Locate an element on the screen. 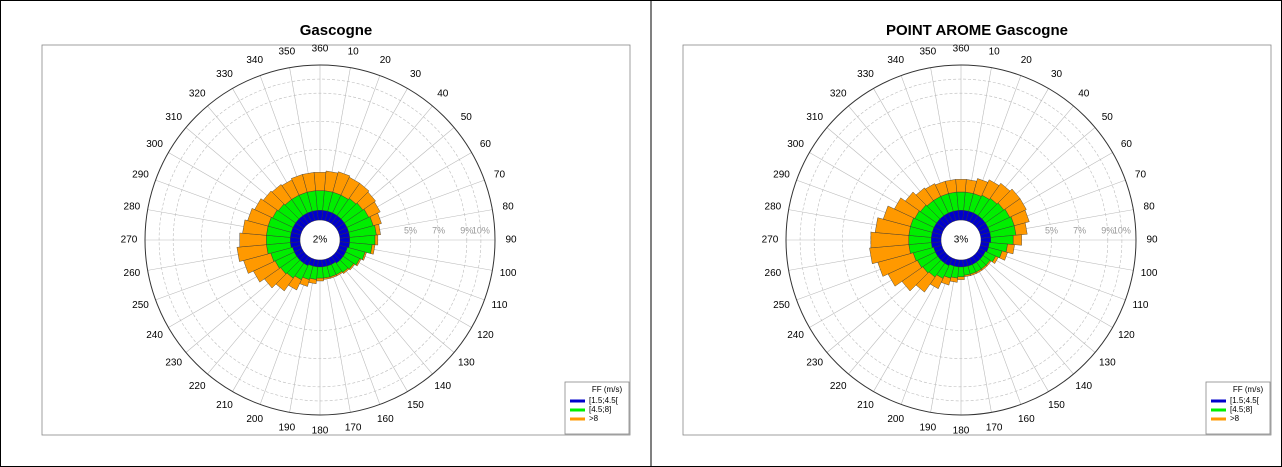 The height and width of the screenshot is (467, 1282). direction-label: 300 is located at coordinates (795, 144).